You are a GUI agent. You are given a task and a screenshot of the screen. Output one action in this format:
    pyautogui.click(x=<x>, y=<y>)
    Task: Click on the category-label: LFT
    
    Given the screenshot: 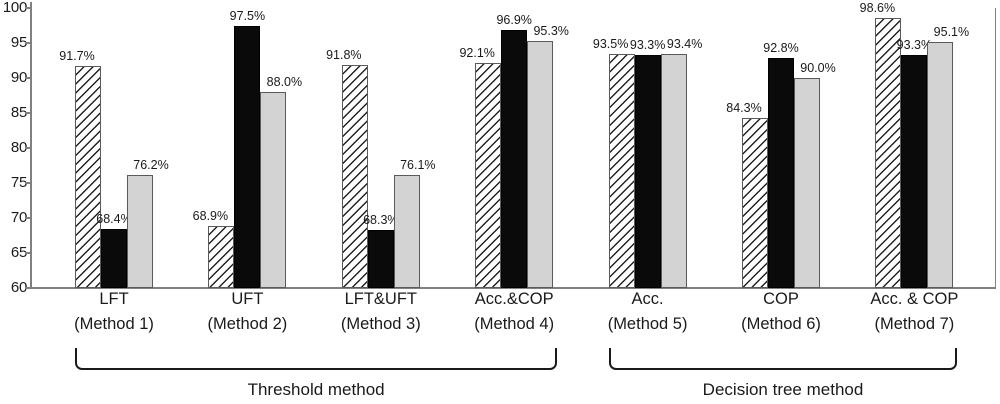 What is the action you would take?
    pyautogui.click(x=114, y=299)
    